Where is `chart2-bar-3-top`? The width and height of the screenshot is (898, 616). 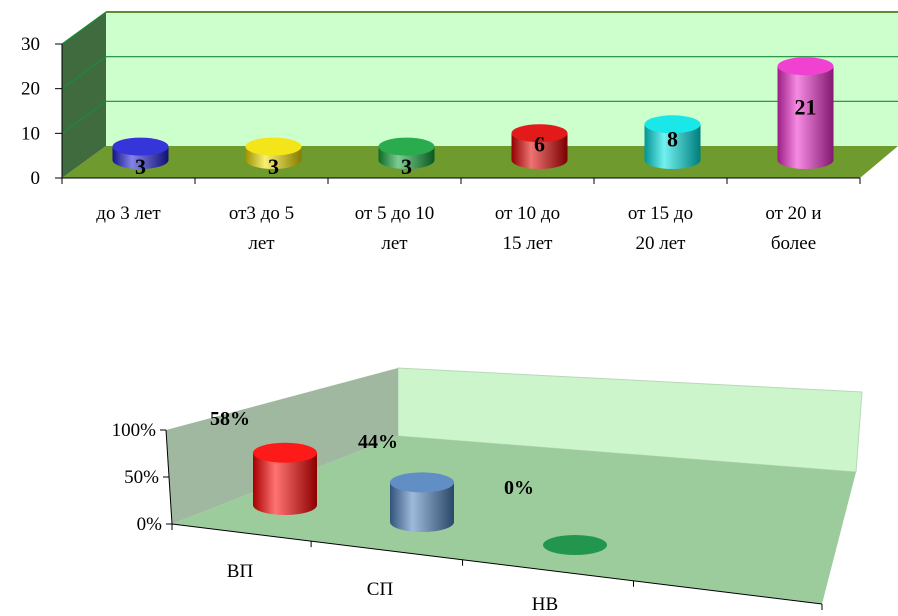
chart2-bar-3-top is located at coordinates (575, 545).